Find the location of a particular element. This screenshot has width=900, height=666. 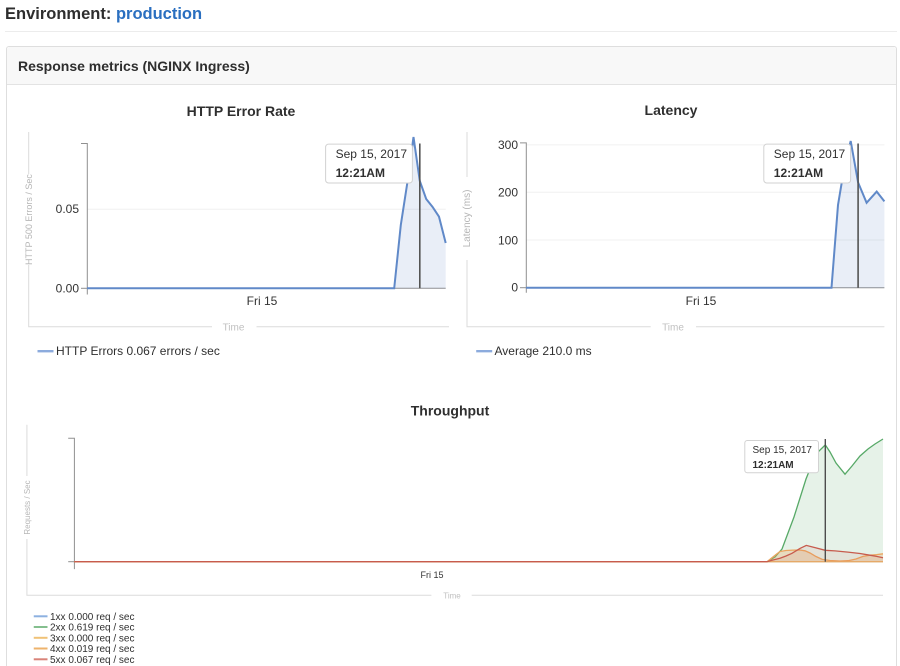

svg-text: 0 is located at coordinates (514, 288).